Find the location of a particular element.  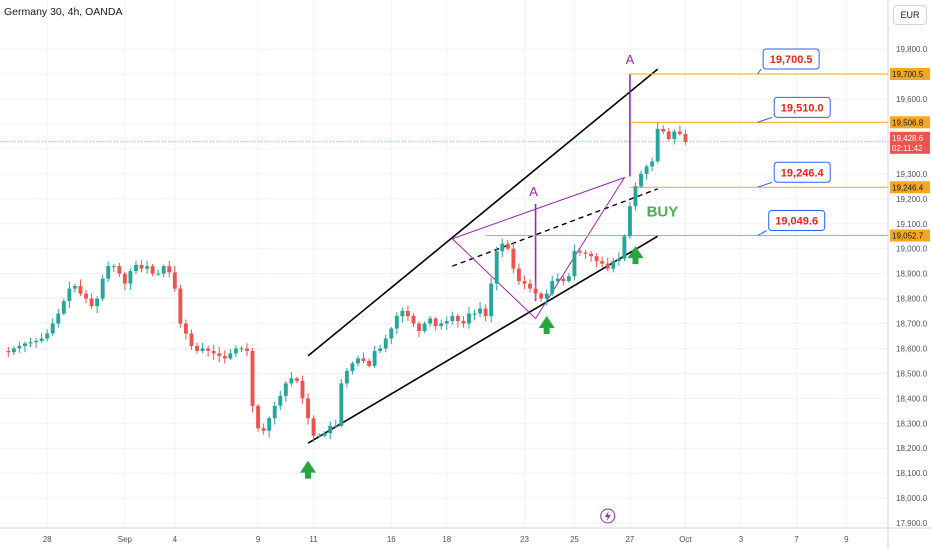

y-tick-label: 19,200.0 is located at coordinates (912, 199).